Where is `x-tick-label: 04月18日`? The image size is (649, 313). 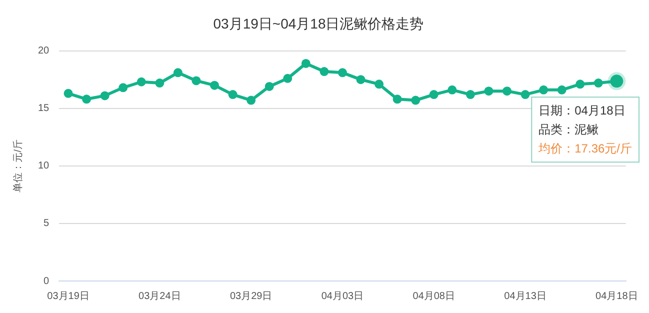
x-tick-label: 04月18日 is located at coordinates (617, 296).